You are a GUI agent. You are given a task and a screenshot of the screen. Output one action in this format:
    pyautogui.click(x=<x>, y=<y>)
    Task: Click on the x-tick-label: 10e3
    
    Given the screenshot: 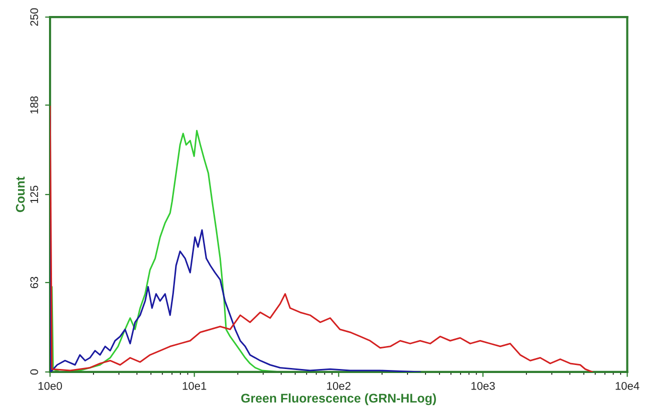 What is the action you would take?
    pyautogui.click(x=483, y=386)
    